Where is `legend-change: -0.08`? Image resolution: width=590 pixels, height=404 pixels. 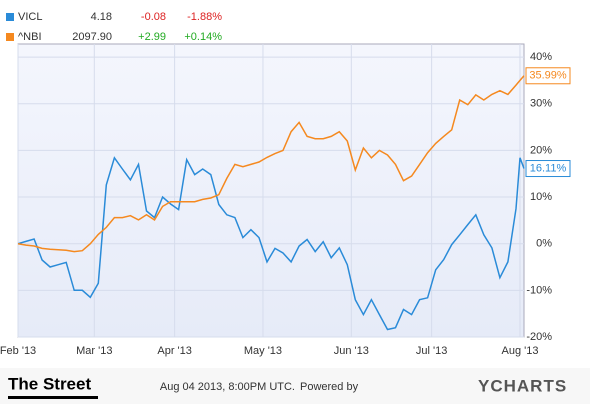
legend-change: -0.08 is located at coordinates (153, 17).